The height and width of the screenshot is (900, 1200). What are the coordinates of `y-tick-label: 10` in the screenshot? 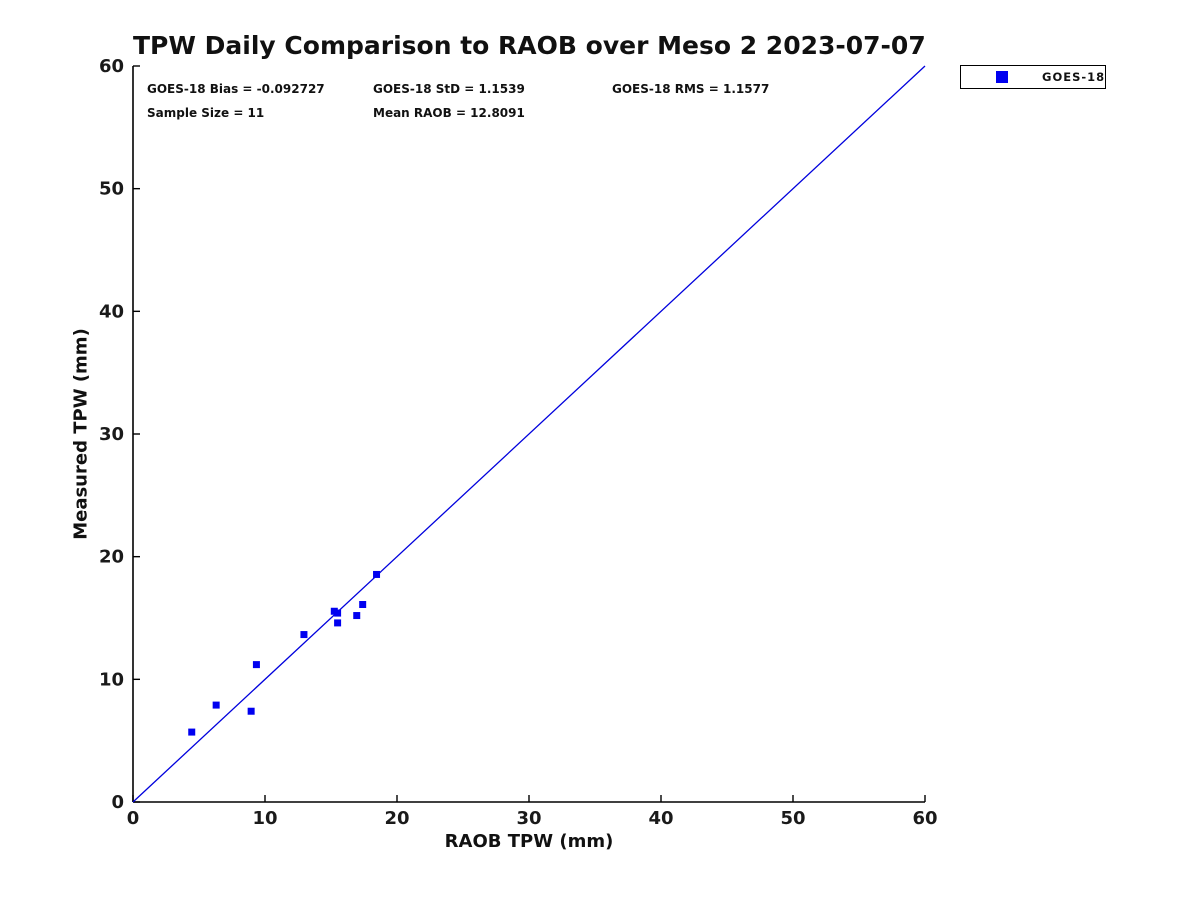 It's located at (111, 679).